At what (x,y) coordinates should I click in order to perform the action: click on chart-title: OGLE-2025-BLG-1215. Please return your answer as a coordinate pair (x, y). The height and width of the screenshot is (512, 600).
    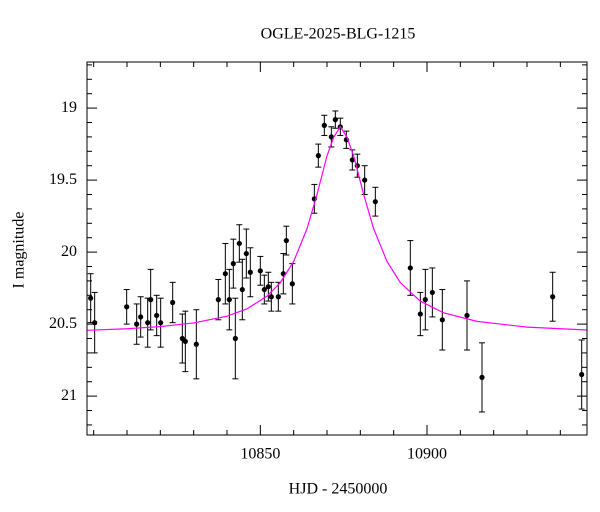
    Looking at the image, I should click on (338, 34).